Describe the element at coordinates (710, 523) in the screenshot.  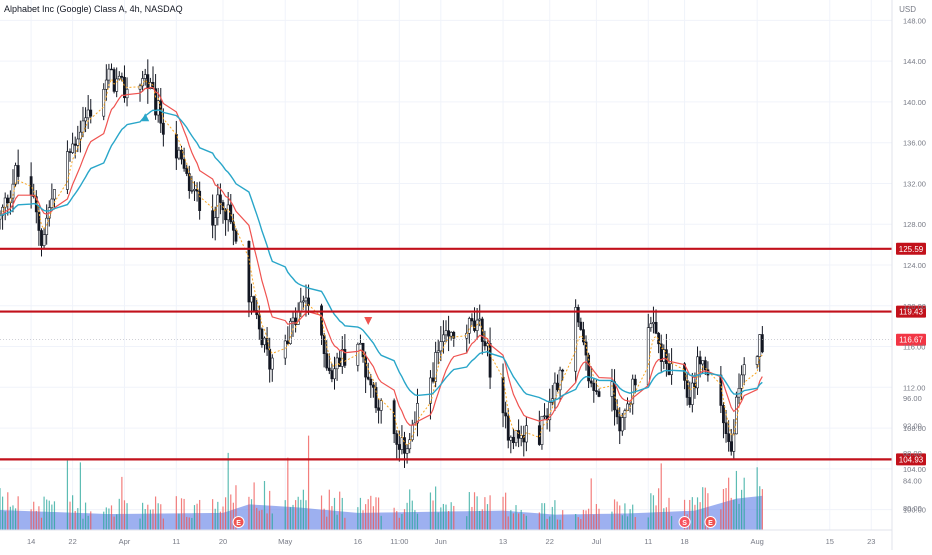
I see `event-badge-label: E` at that location.